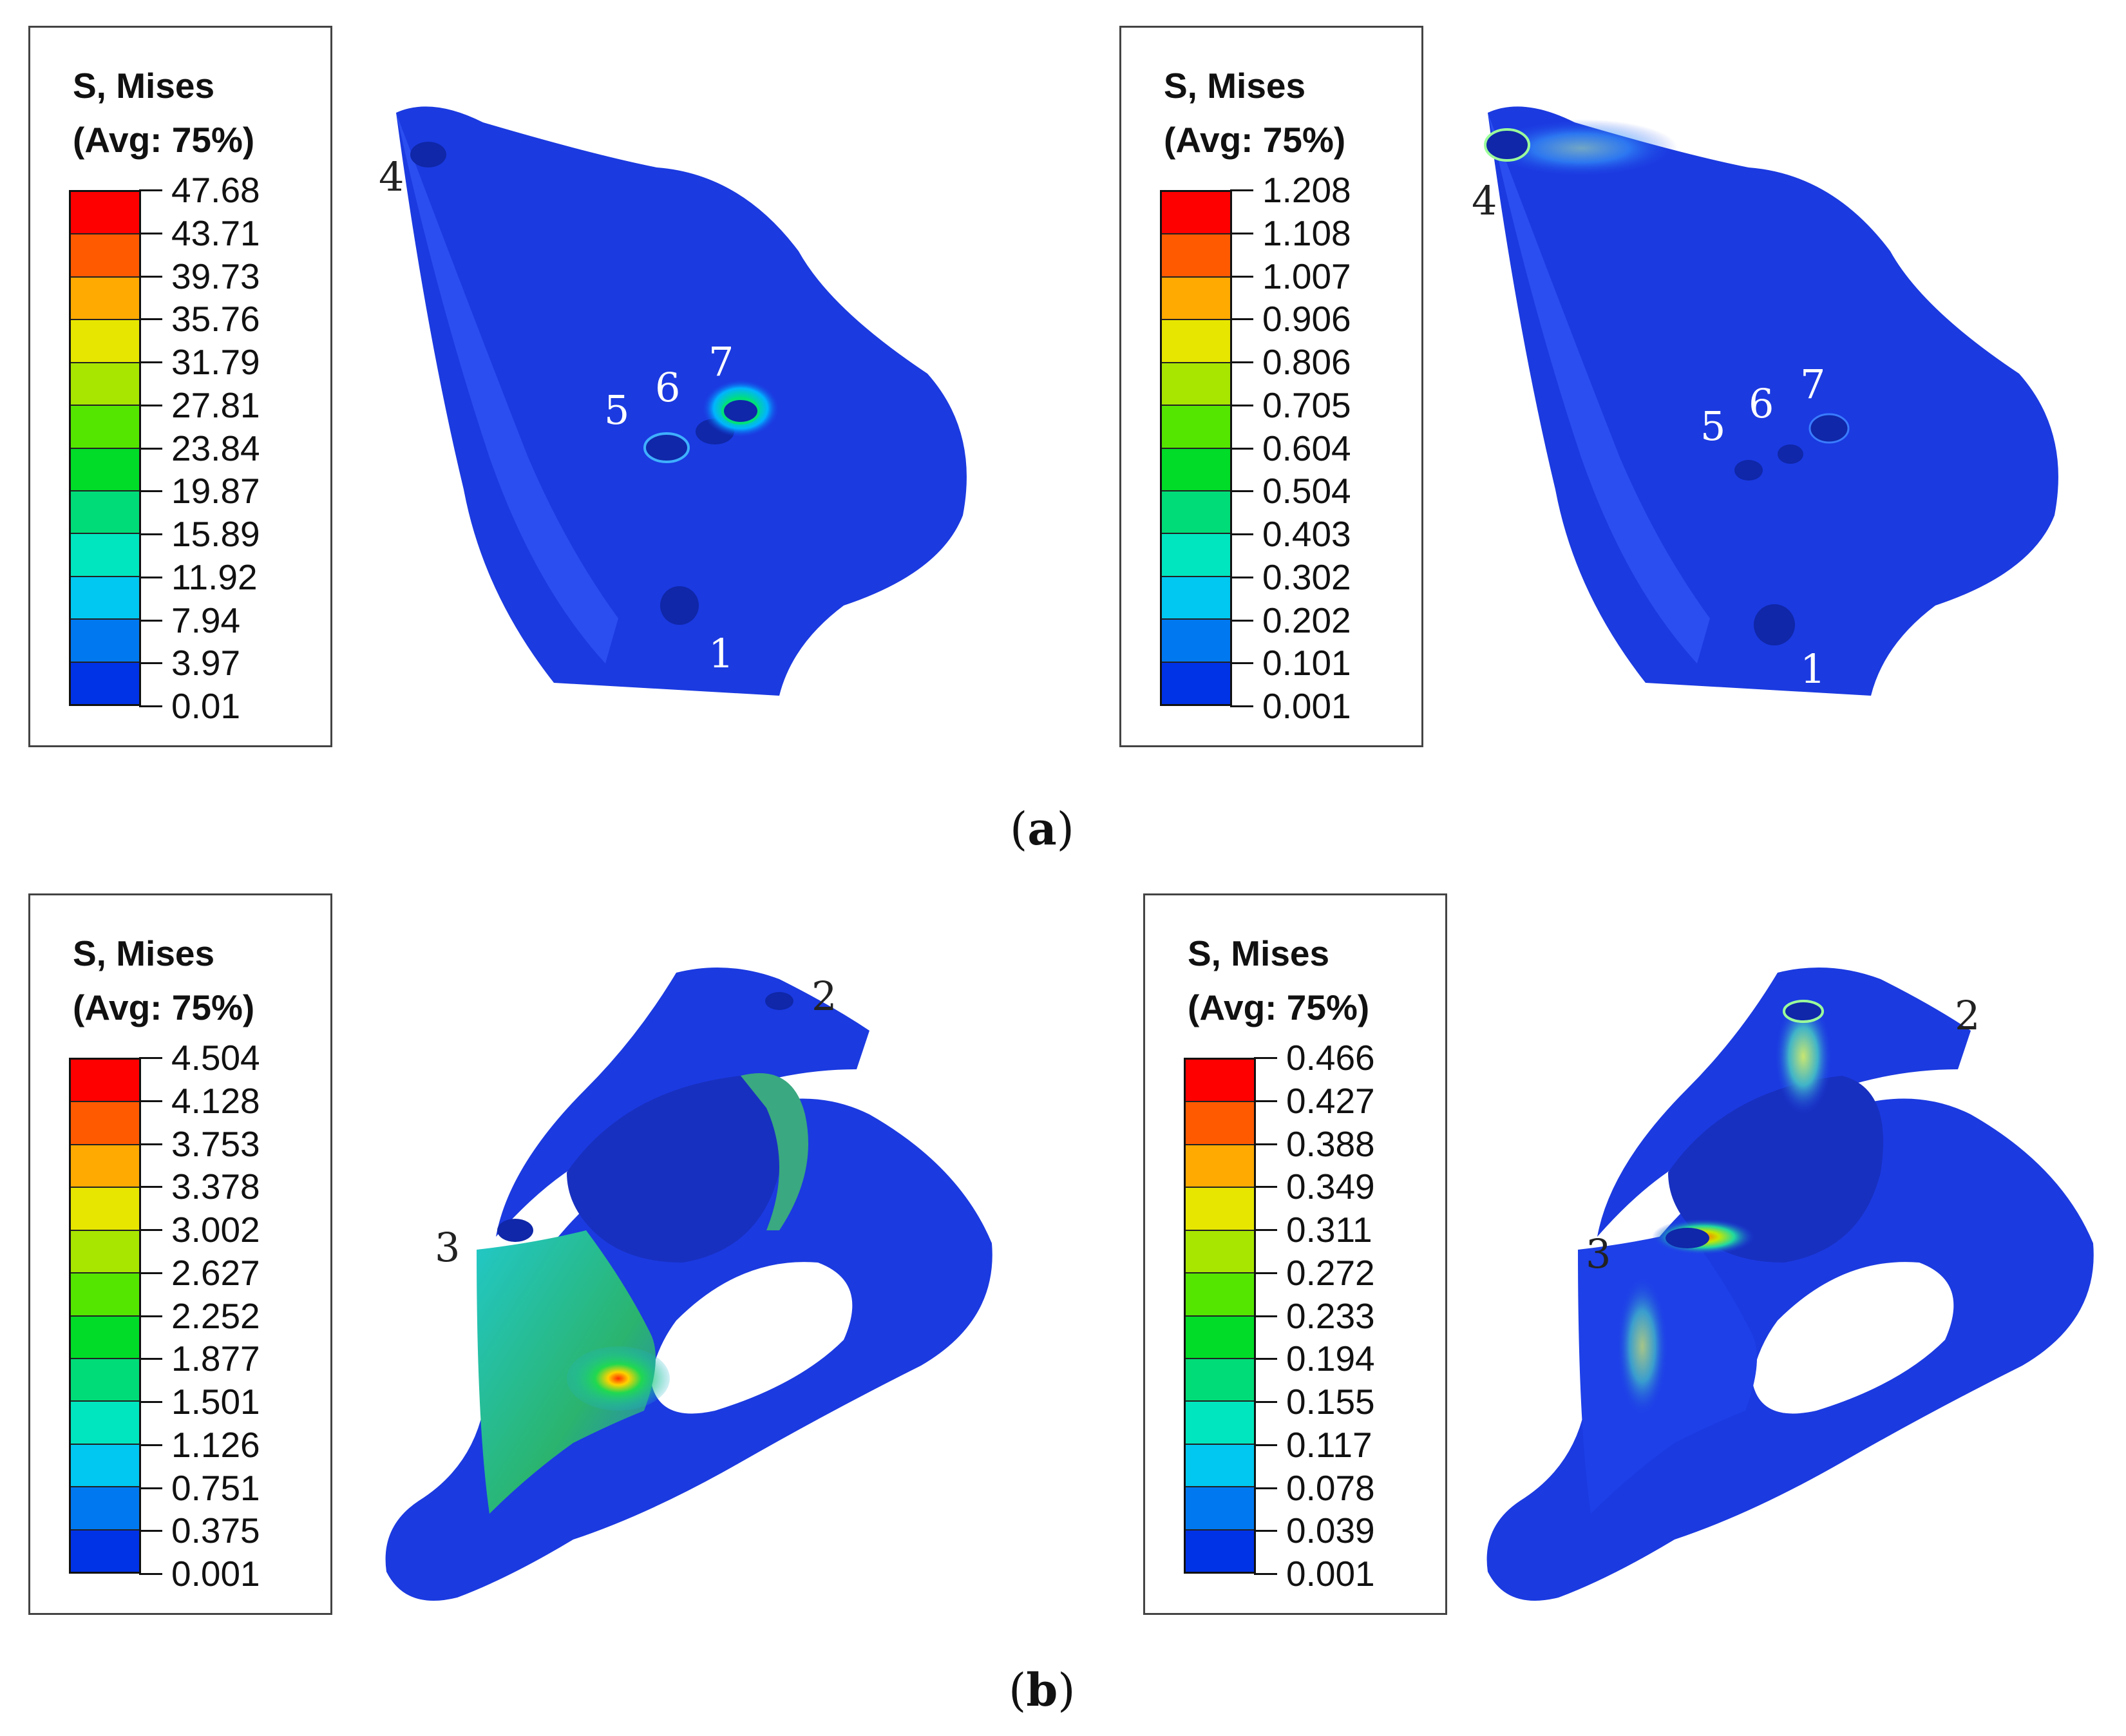 This screenshot has width=2126, height=1736. What do you see at coordinates (215, 491) in the screenshot?
I see `tick-label: 19.87` at bounding box center [215, 491].